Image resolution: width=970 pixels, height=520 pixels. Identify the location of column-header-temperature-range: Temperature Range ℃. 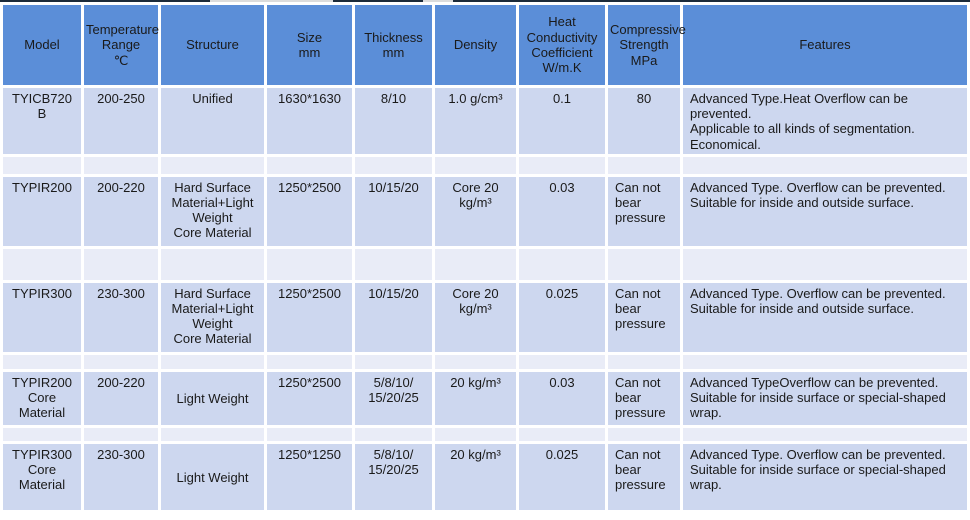
(121, 45).